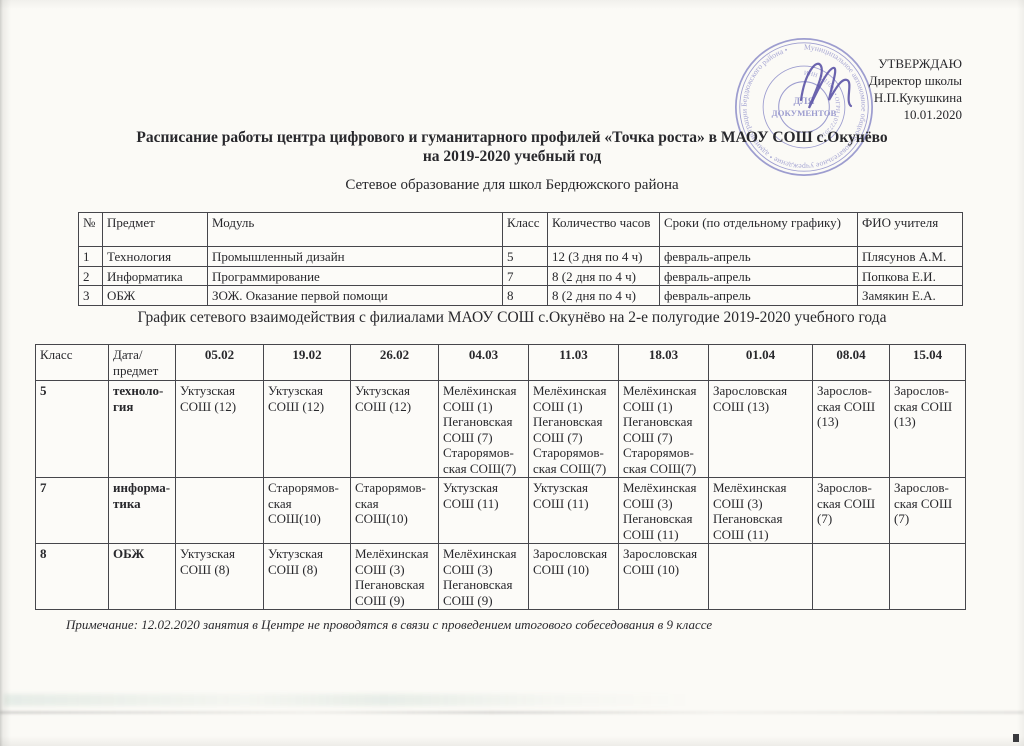 The image size is (1024, 746). Describe the element at coordinates (142, 362) in the screenshot. I see `grid-column-header: Дата/ предмет` at that location.